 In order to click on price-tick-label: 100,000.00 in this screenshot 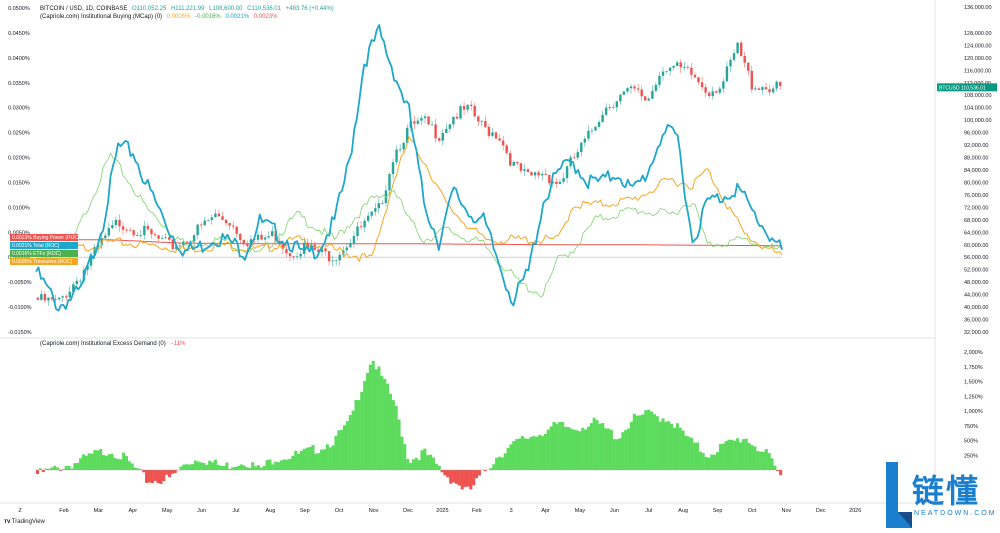, I will do `click(978, 121)`.